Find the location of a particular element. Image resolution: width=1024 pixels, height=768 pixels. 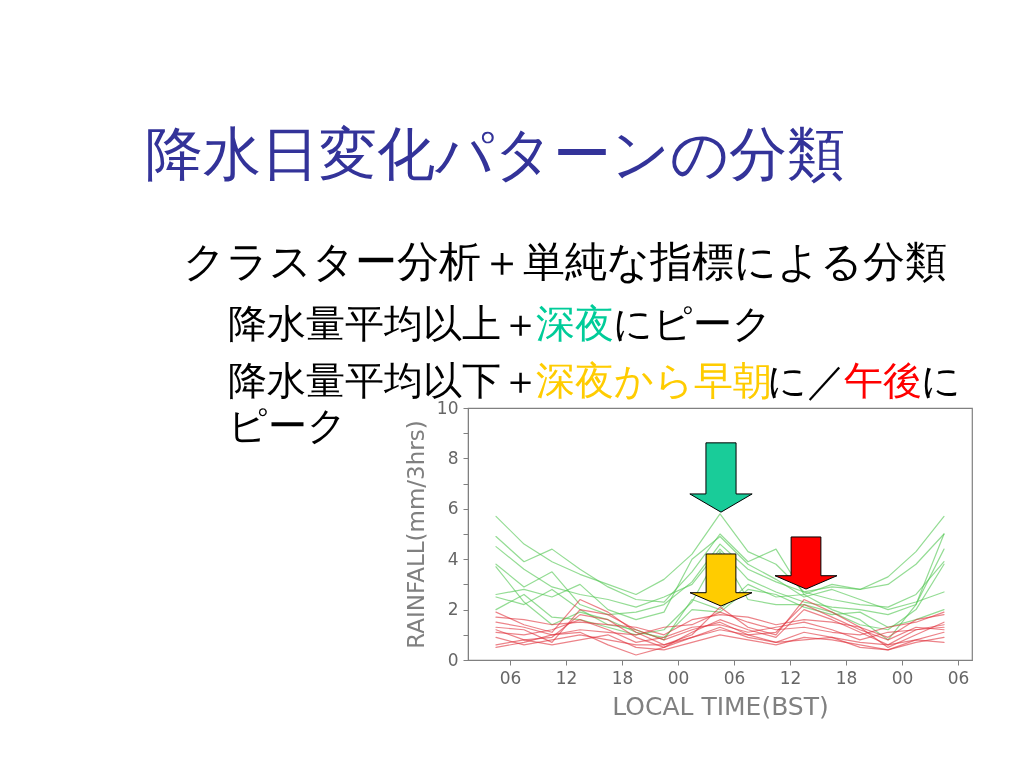

y-tick-label: 4 is located at coordinates (453, 558).